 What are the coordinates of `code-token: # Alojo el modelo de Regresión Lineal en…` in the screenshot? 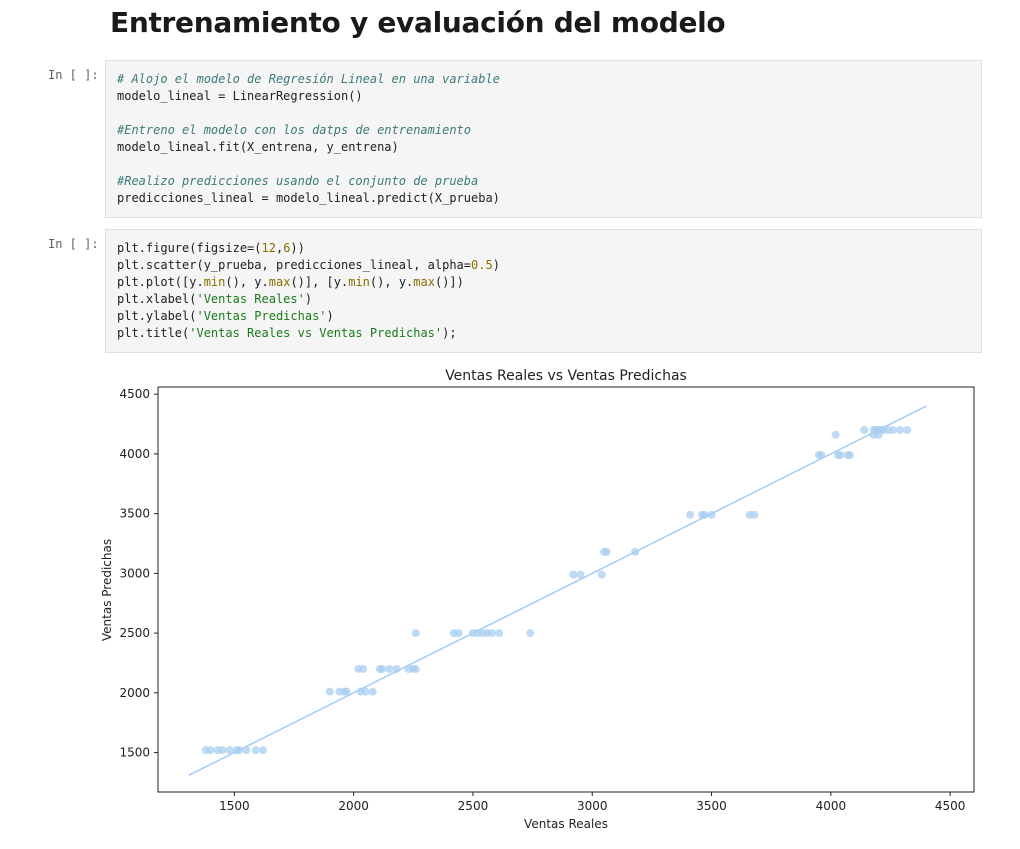 It's located at (308, 79).